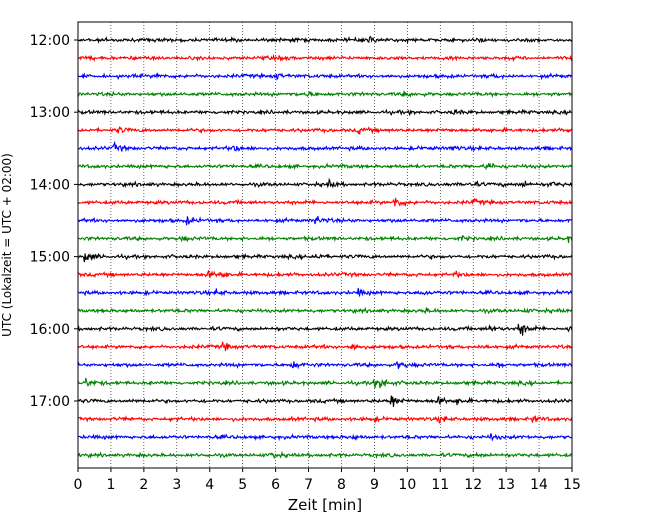  Describe the element at coordinates (275, 485) in the screenshot. I see `x-tick-label: 6` at that location.